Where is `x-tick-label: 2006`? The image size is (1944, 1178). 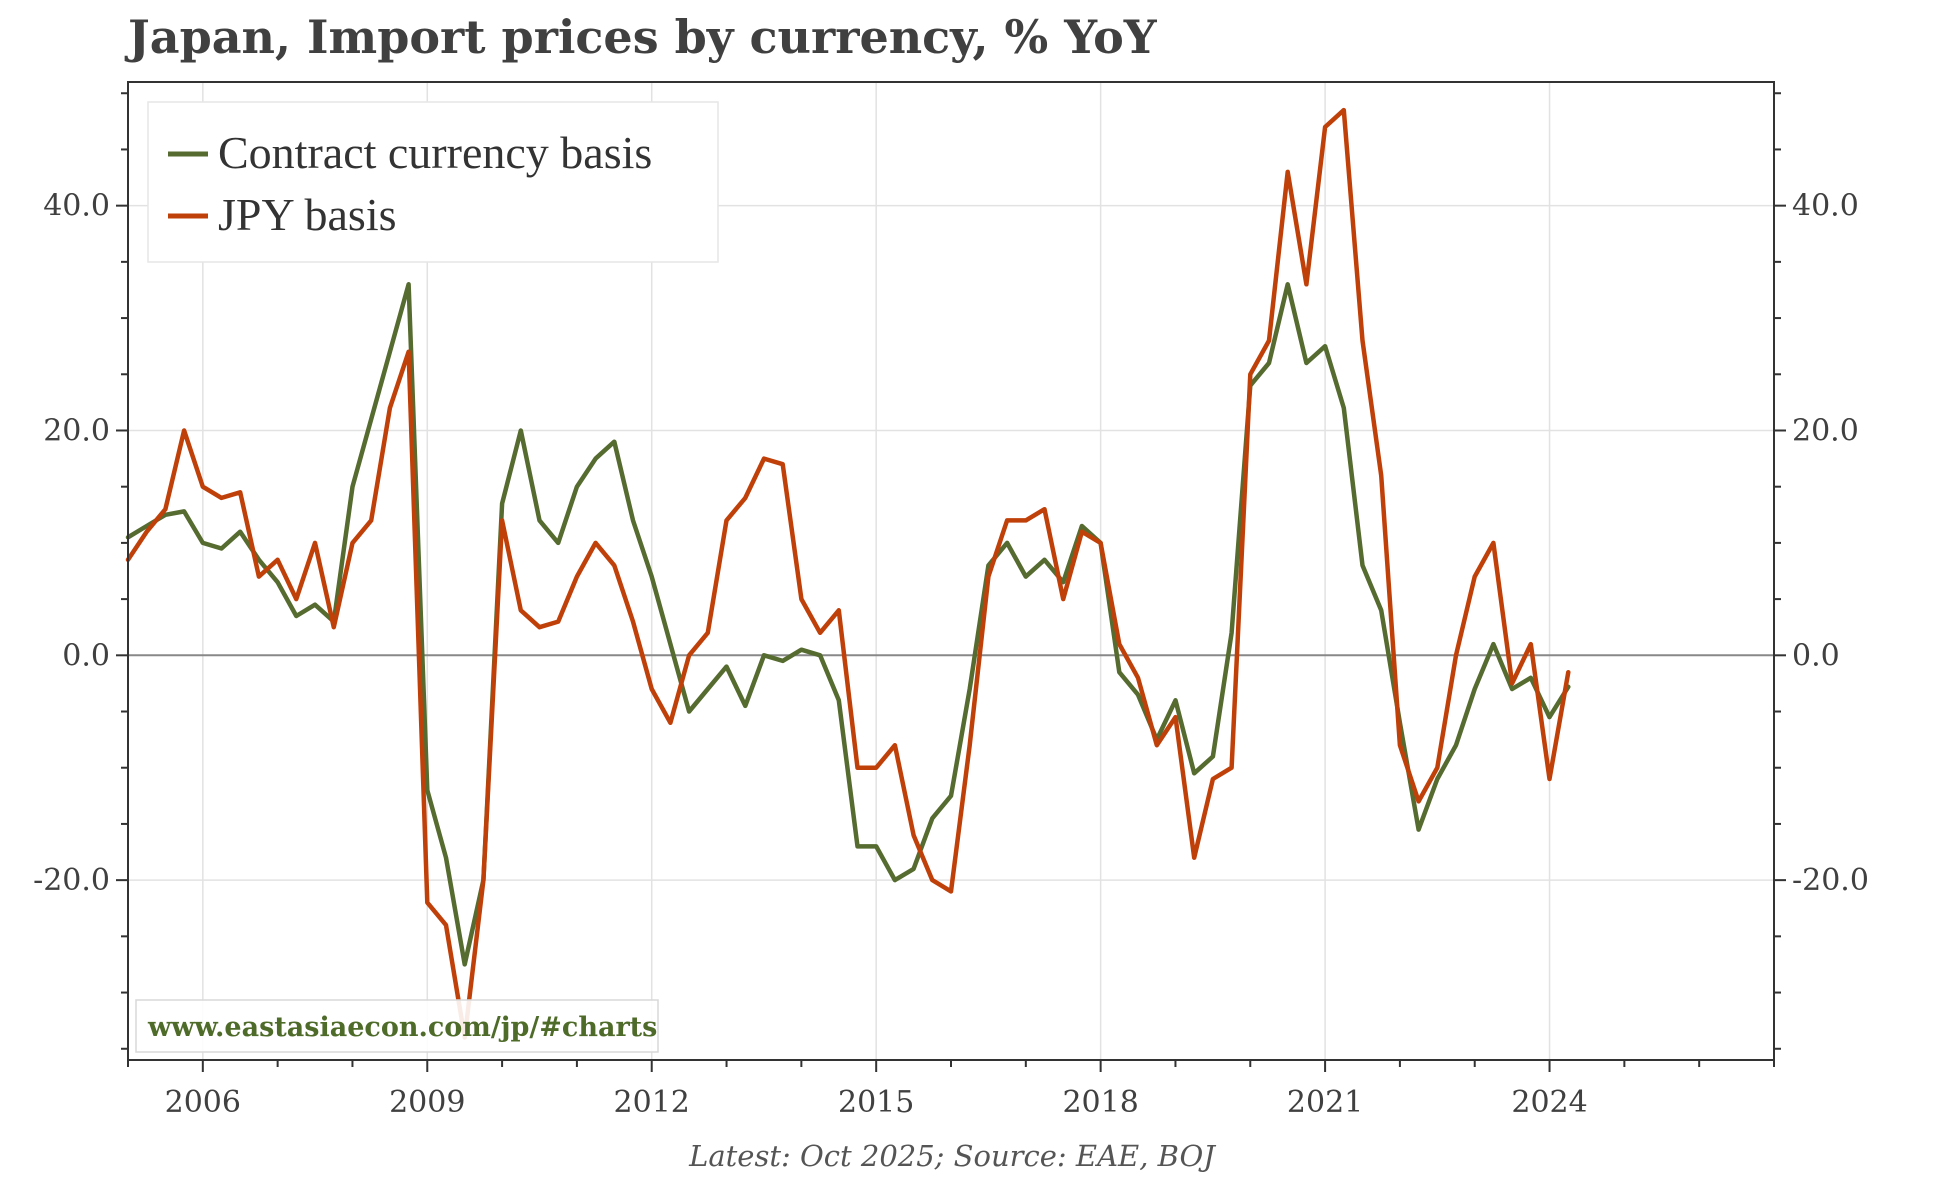 x-tick-label: 2006 is located at coordinates (203, 1102).